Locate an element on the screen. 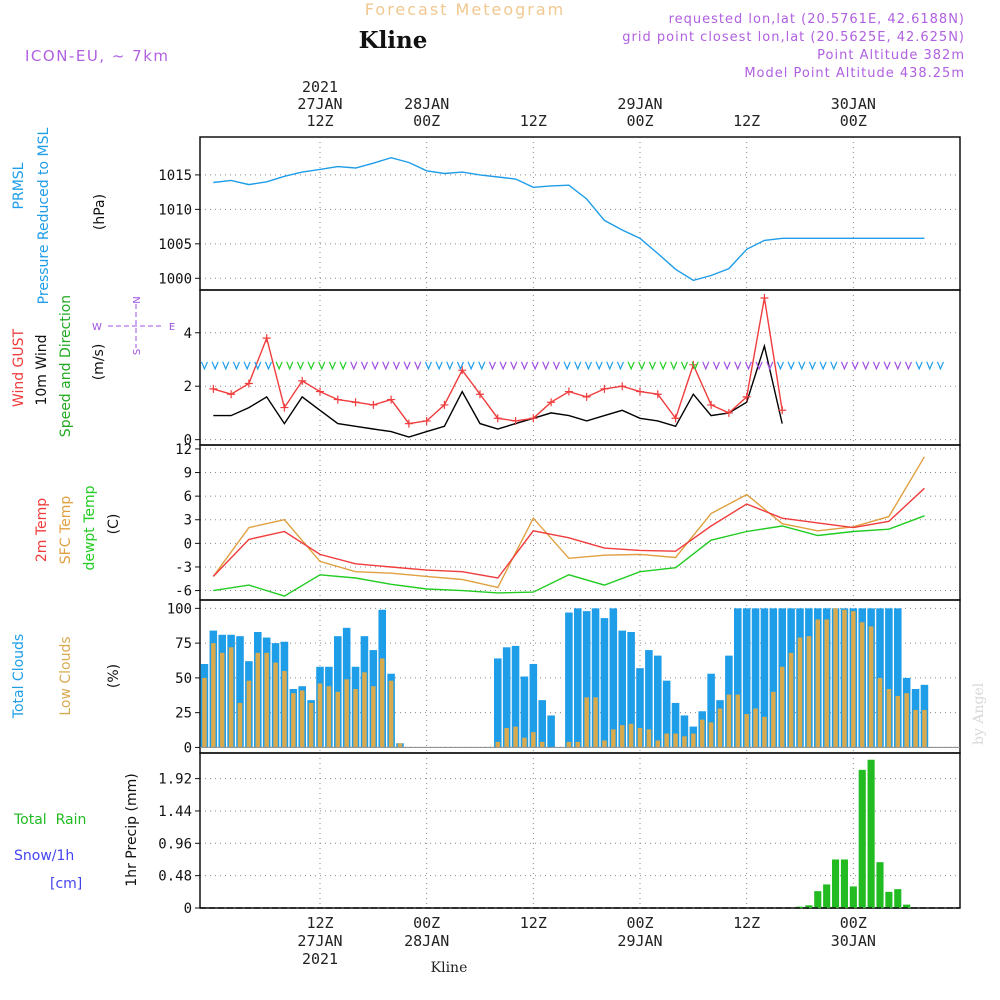 The width and height of the screenshot is (1000, 1000). y-tick-label: 6 is located at coordinates (188, 497).